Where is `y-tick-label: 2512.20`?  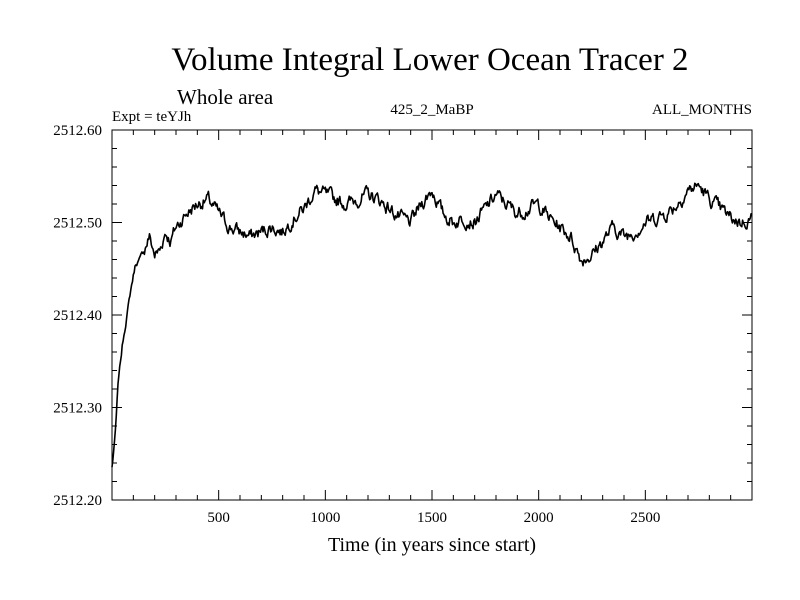 y-tick-label: 2512.20 is located at coordinates (77, 501).